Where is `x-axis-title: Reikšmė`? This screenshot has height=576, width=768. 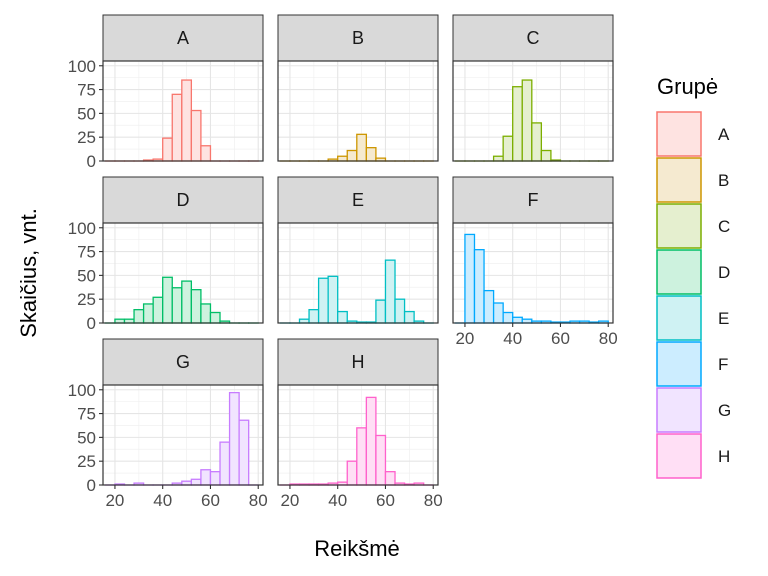 x-axis-title: Reikšmė is located at coordinates (357, 548).